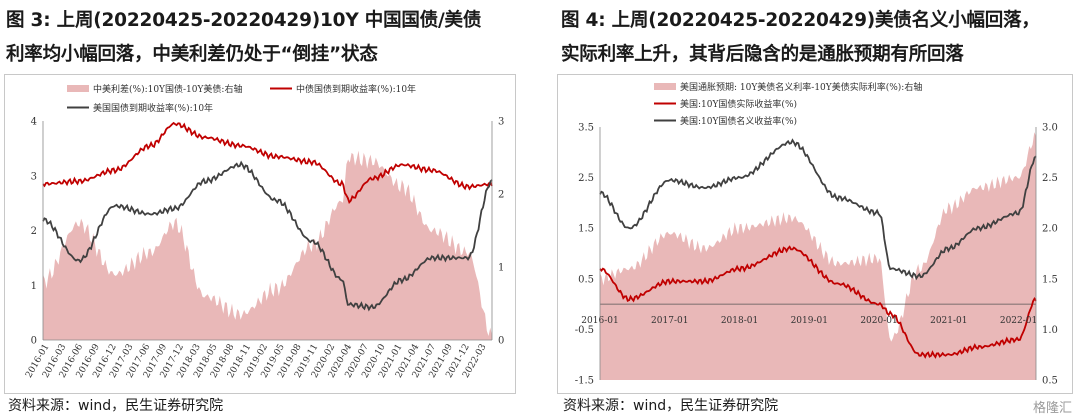  What do you see at coordinates (1050, 330) in the screenshot?
I see `y-tick-label-right: 1.0` at bounding box center [1050, 330].